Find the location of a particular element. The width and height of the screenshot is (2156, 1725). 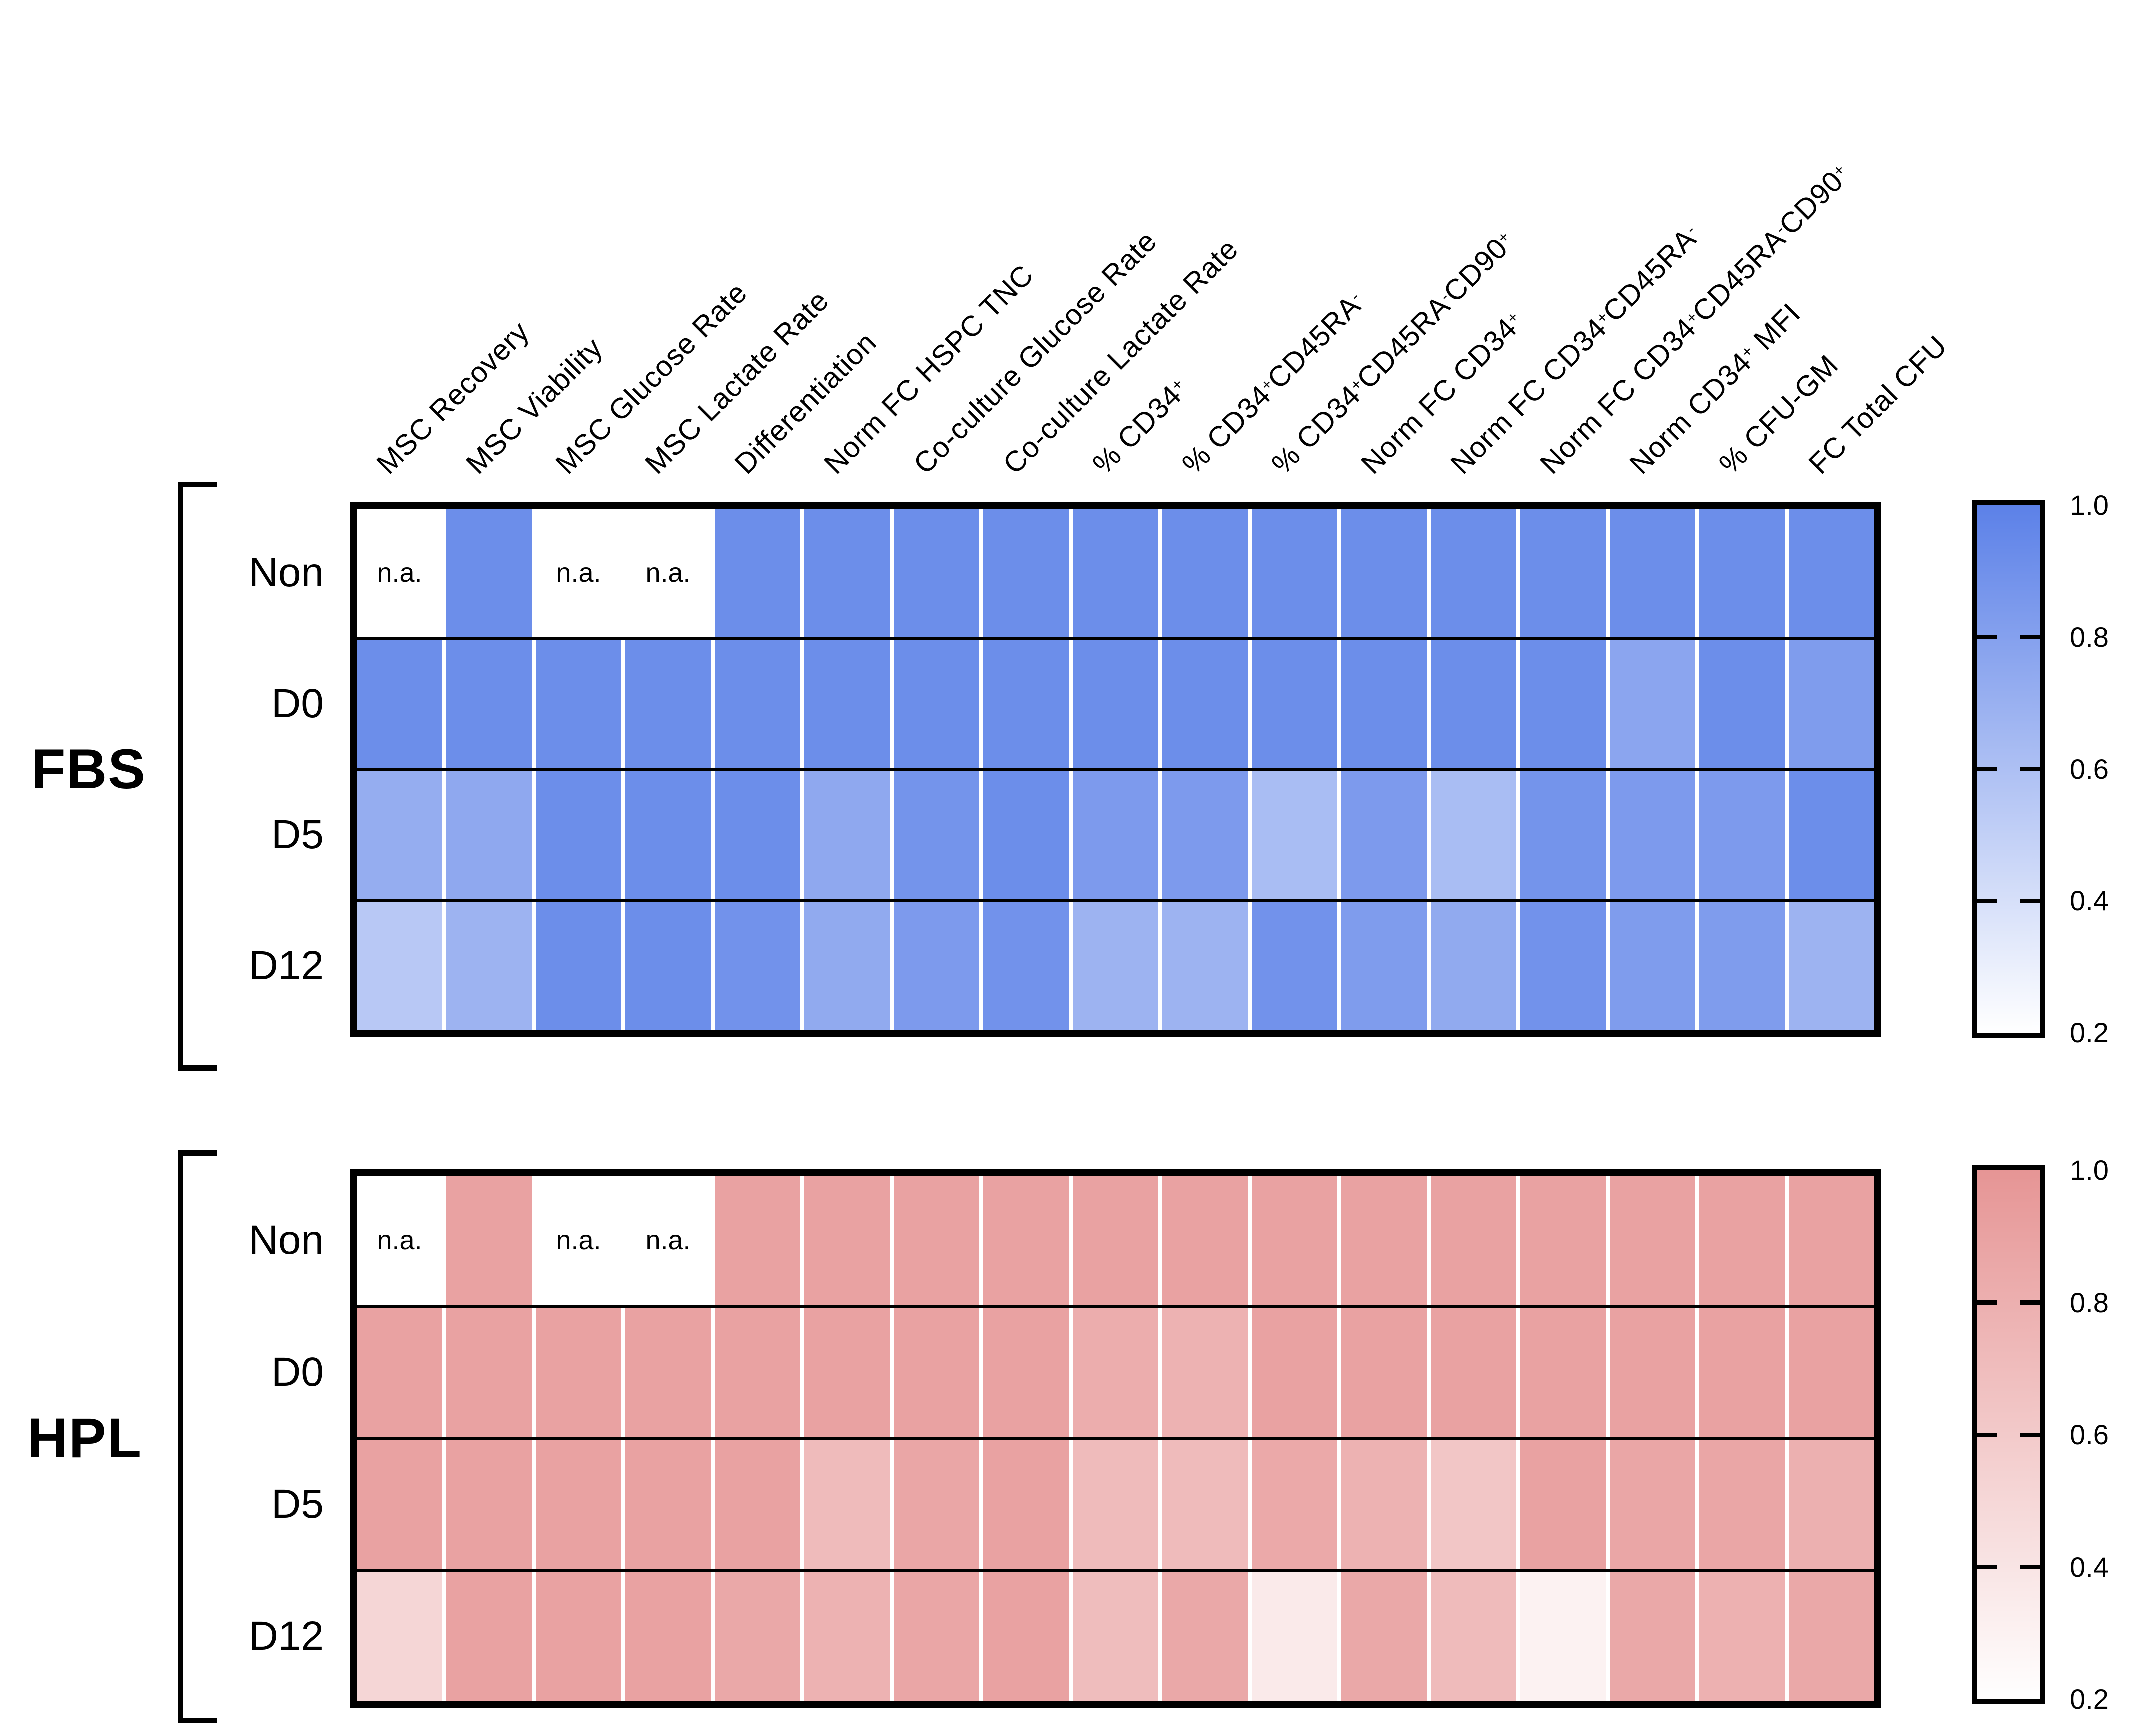

group-bracket is located at coordinates (181, 1436).